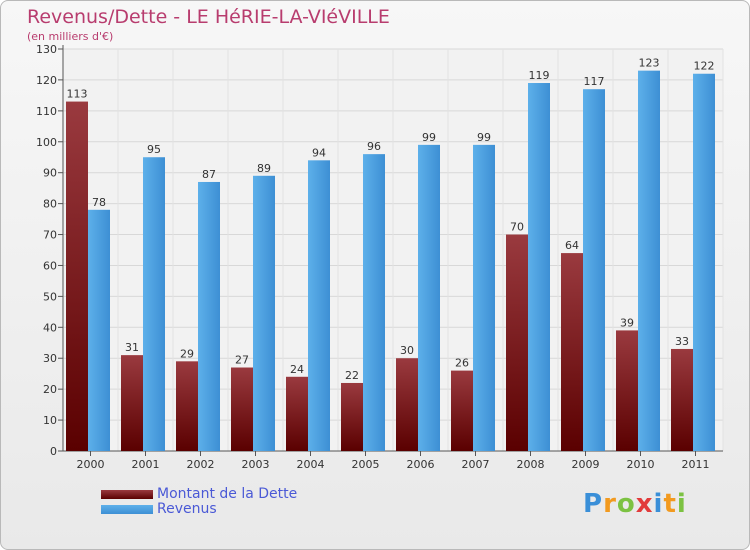  What do you see at coordinates (297, 369) in the screenshot?
I see `data-label: 24` at bounding box center [297, 369].